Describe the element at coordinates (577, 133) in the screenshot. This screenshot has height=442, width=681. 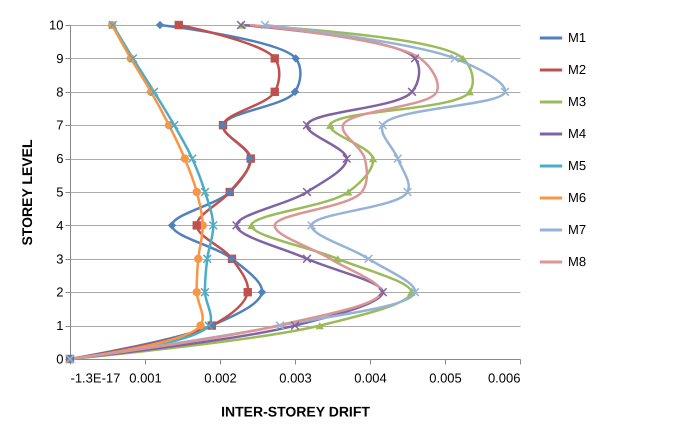
I see `legend-label: M4` at that location.